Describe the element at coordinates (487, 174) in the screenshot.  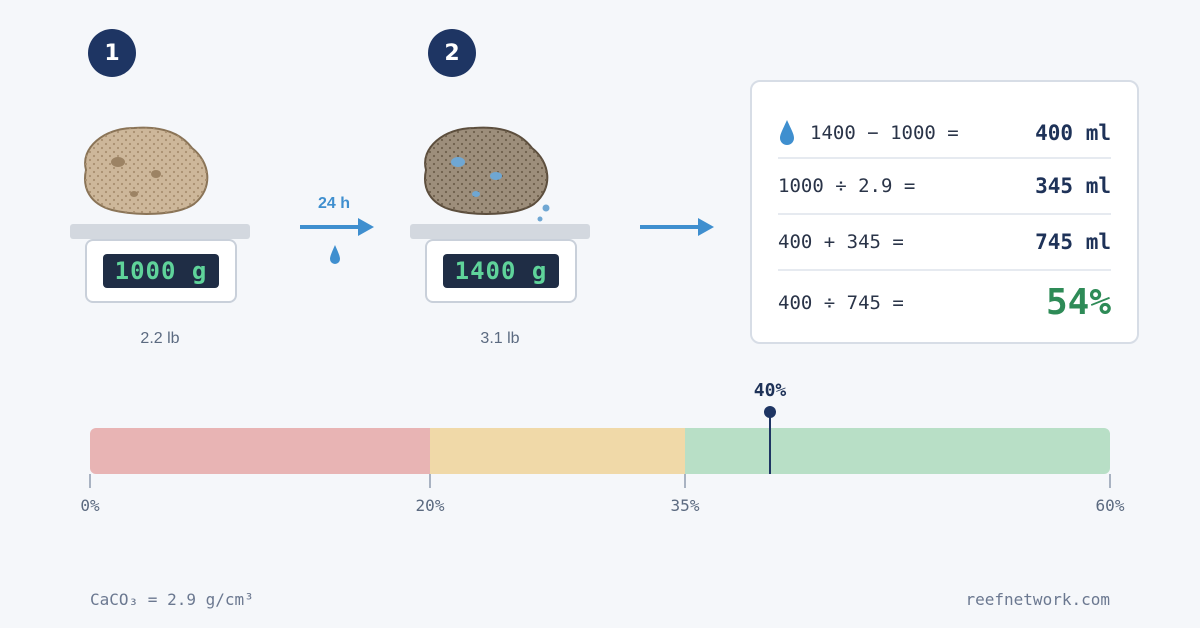
I see `soaked-rock-image` at that location.